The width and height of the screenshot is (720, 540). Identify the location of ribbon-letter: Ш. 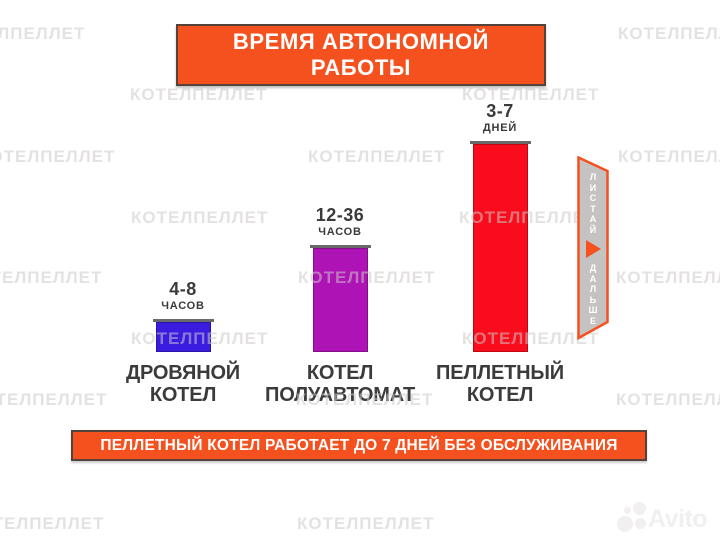
(593, 310).